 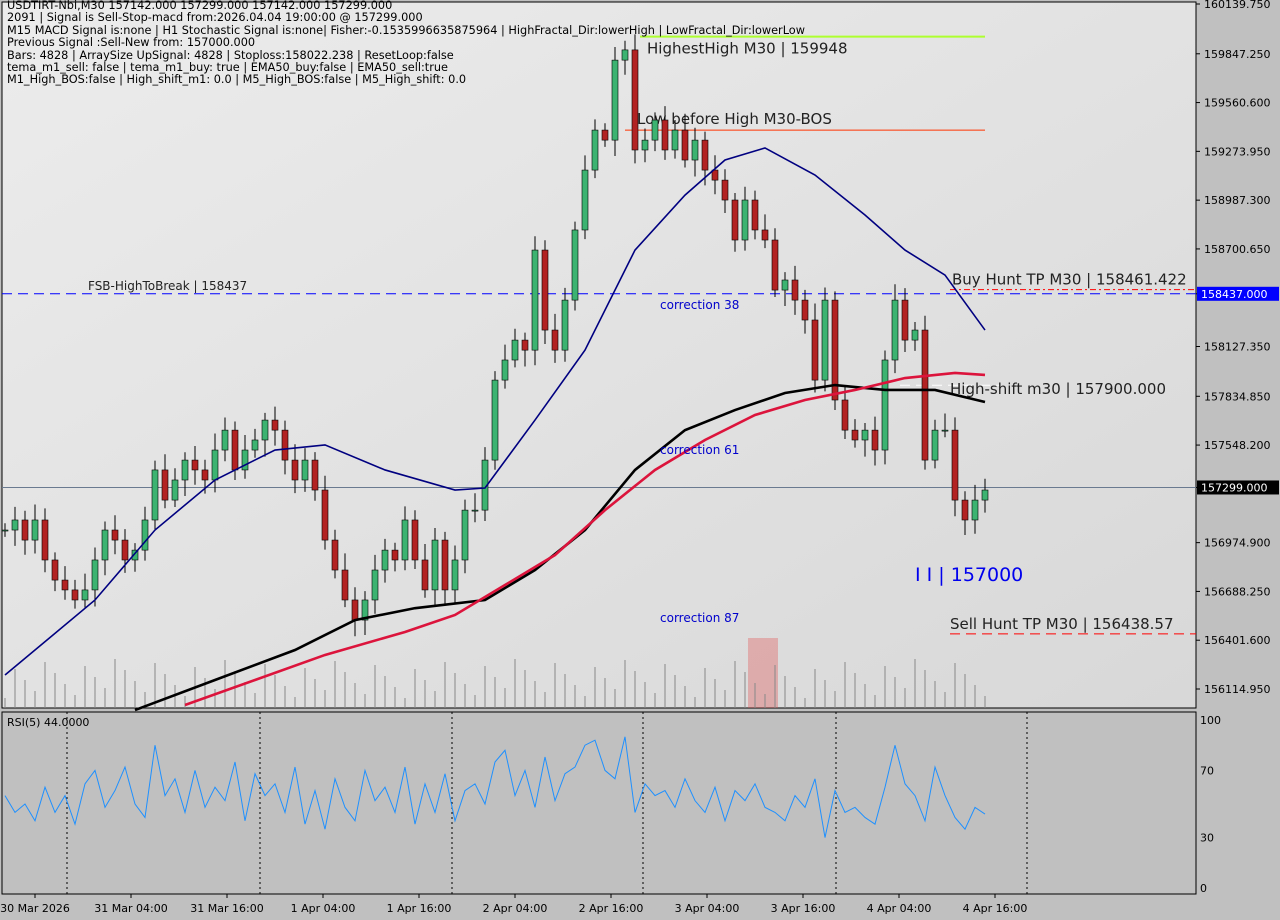 What do you see at coordinates (1207, 838) in the screenshot?
I see `rsi-tick-label: 30` at bounding box center [1207, 838].